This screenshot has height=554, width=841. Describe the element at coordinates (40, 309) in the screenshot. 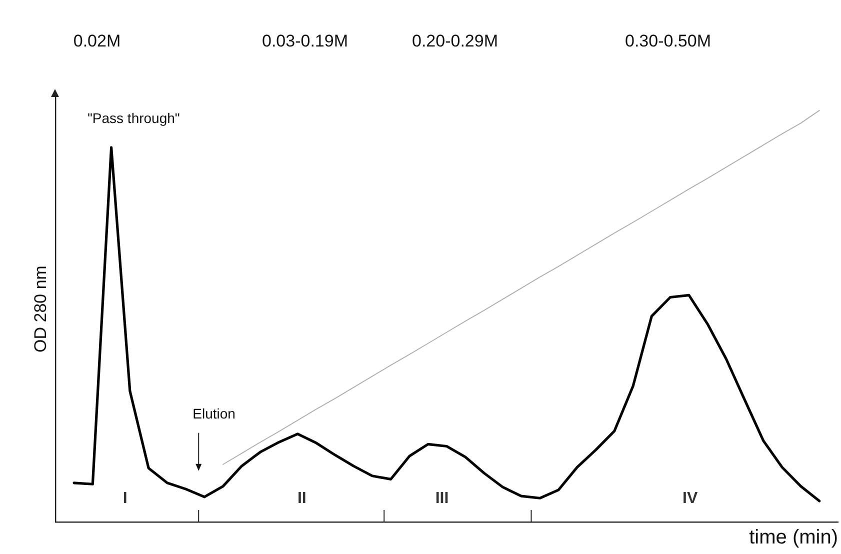

I see `y-axis-title: OD 280 nm` at that location.